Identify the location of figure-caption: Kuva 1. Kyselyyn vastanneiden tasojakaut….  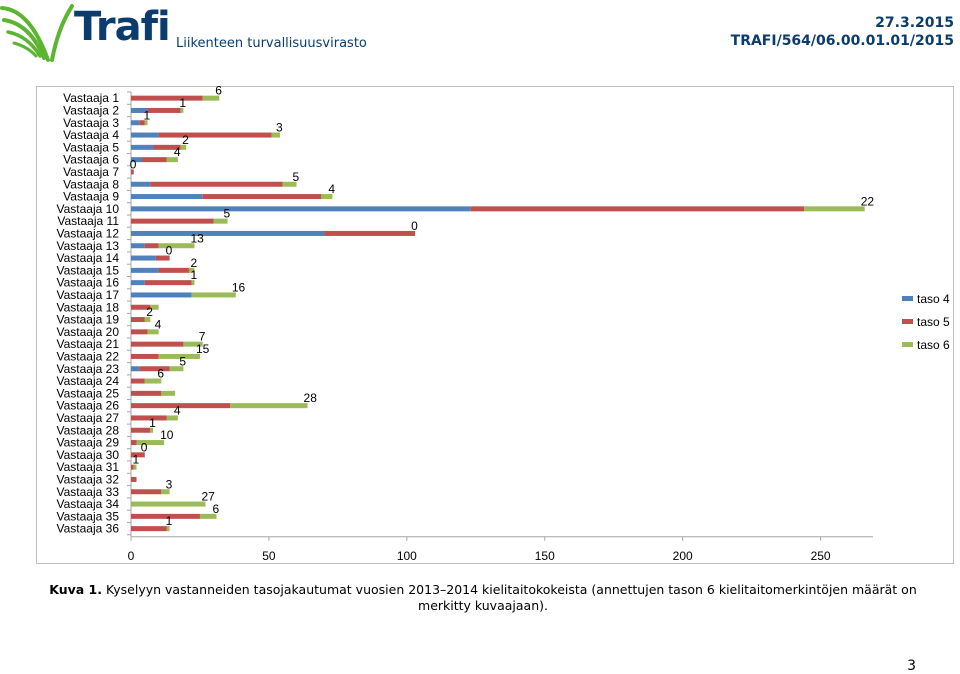
(483, 598).